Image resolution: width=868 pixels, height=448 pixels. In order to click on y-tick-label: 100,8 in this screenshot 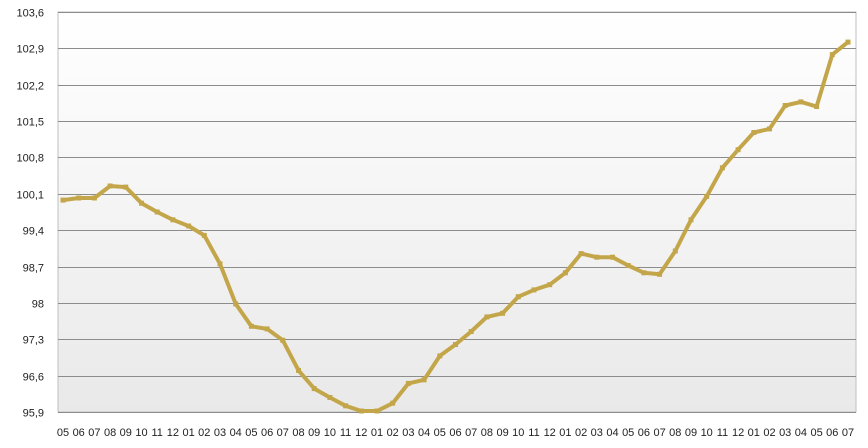, I will do `click(30, 159)`.